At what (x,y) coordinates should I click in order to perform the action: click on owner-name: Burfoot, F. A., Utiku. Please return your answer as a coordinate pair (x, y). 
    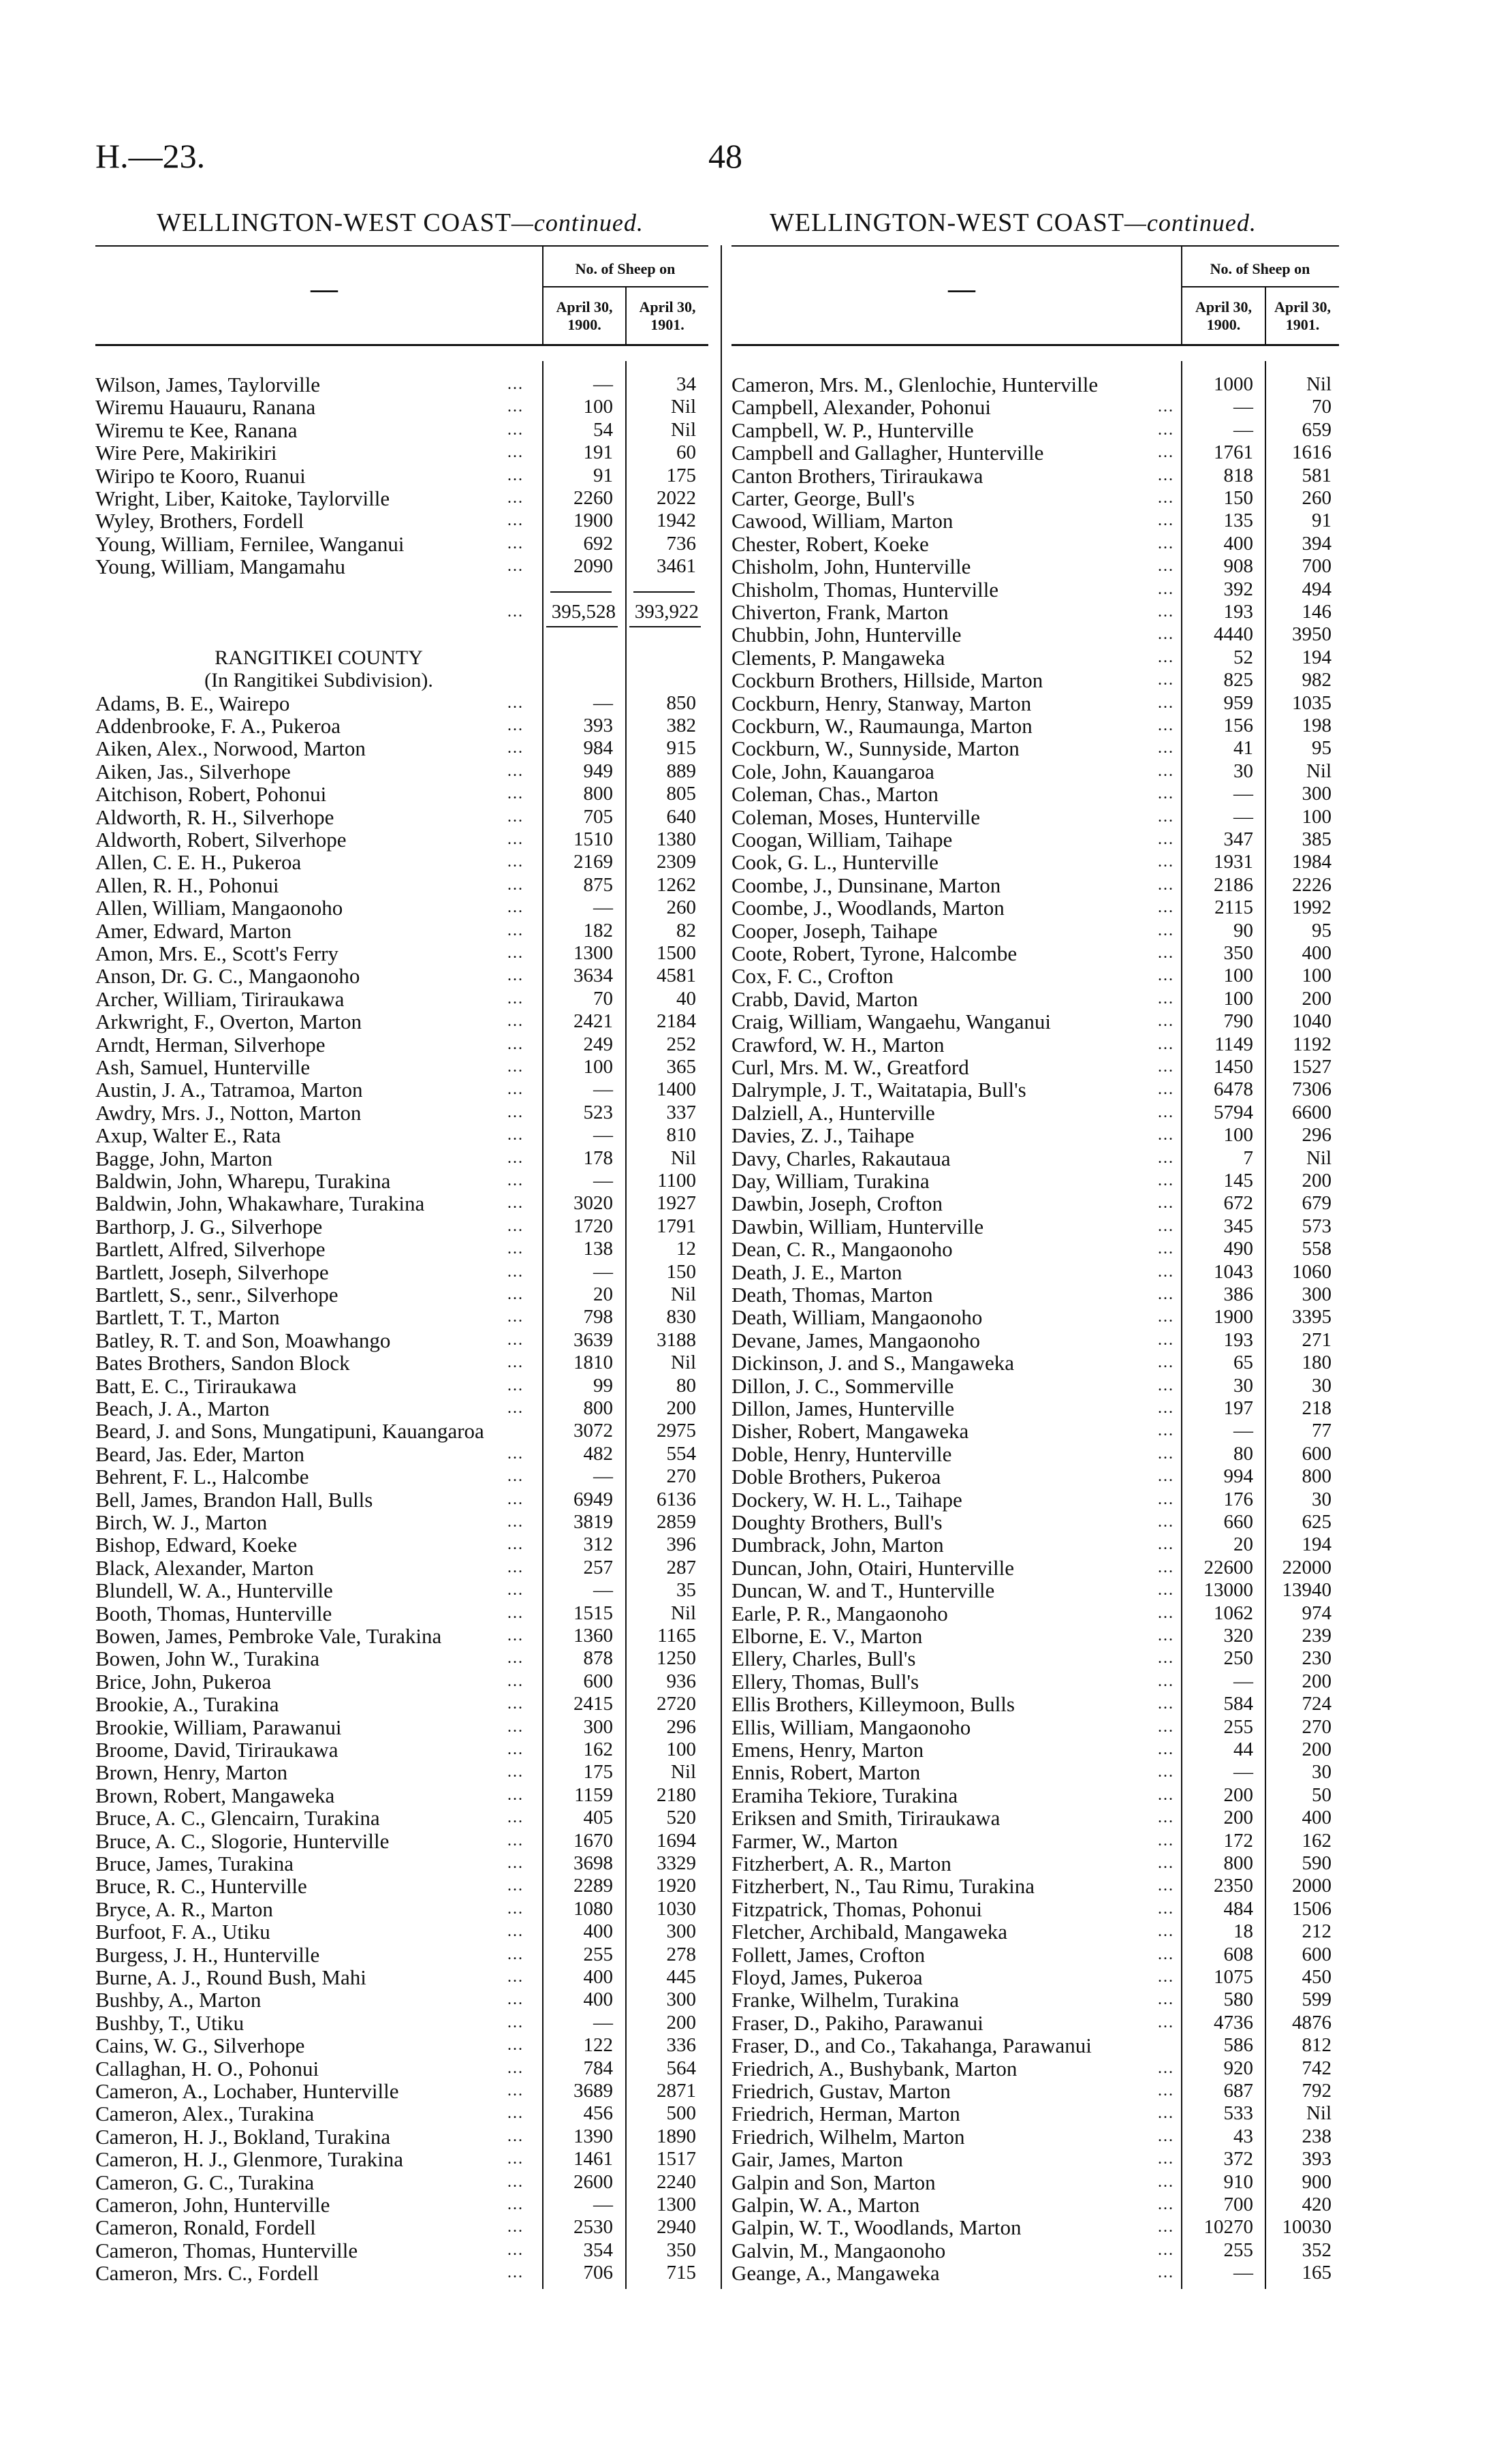
    Looking at the image, I should click on (182, 1932).